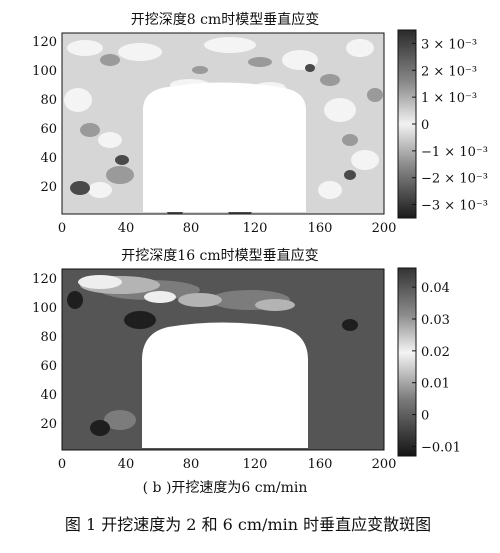 Image resolution: width=500 pixels, height=553 pixels. What do you see at coordinates (48, 187) in the screenshot?
I see `panel1-ytick: 20` at bounding box center [48, 187].